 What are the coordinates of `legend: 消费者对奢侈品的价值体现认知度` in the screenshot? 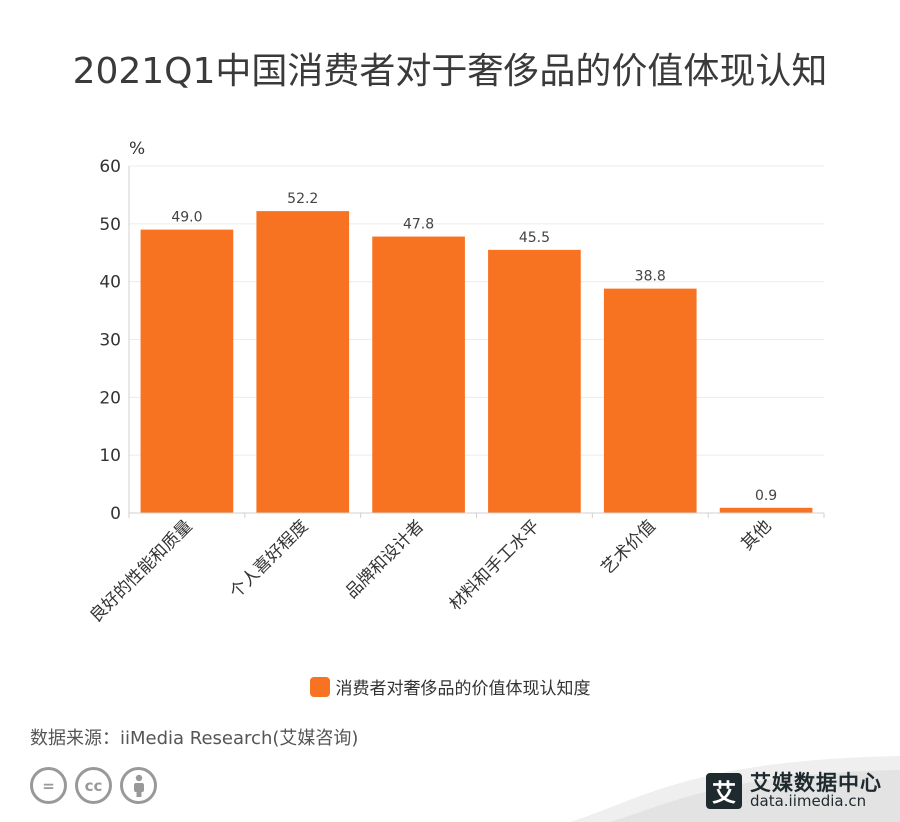 It's located at (450, 686).